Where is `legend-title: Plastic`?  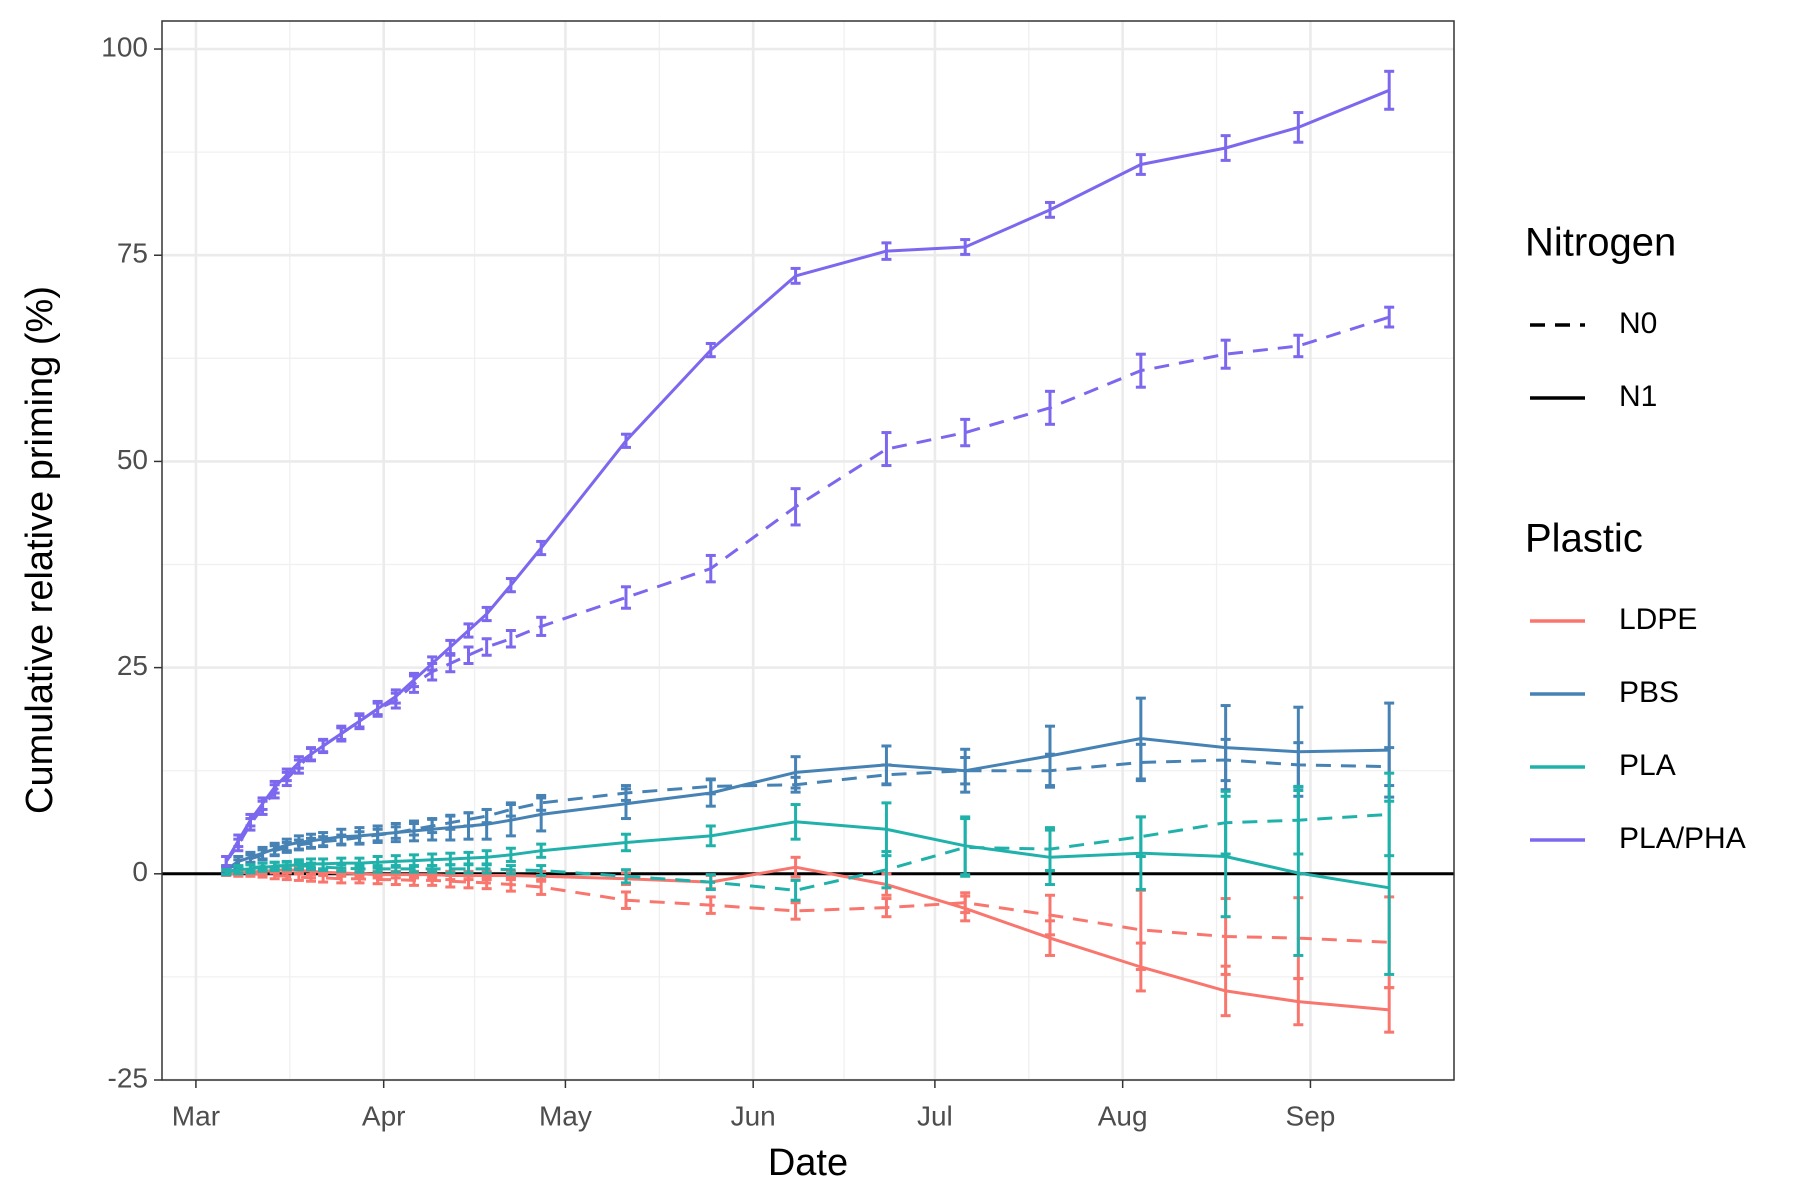
legend-title: Plastic is located at coordinates (1584, 539).